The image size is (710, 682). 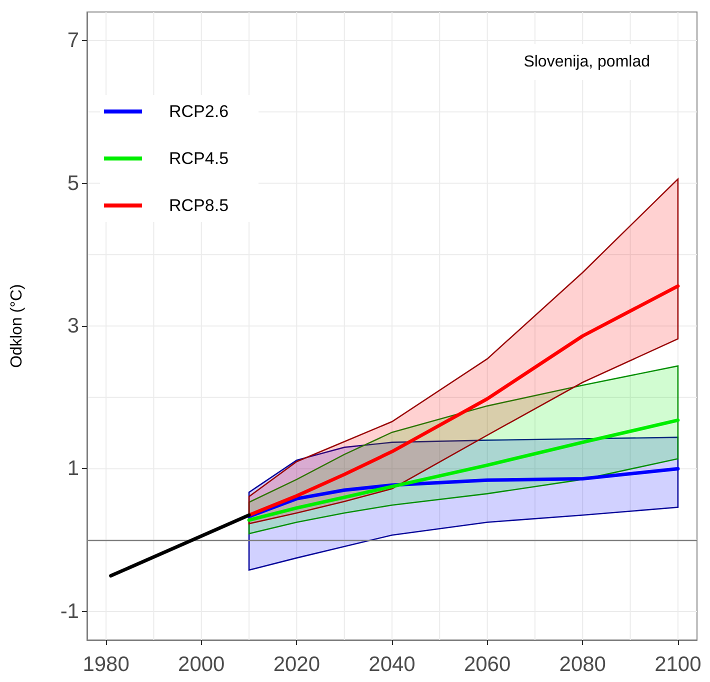 What do you see at coordinates (73, 183) in the screenshot?
I see `y-tick-label: 5` at bounding box center [73, 183].